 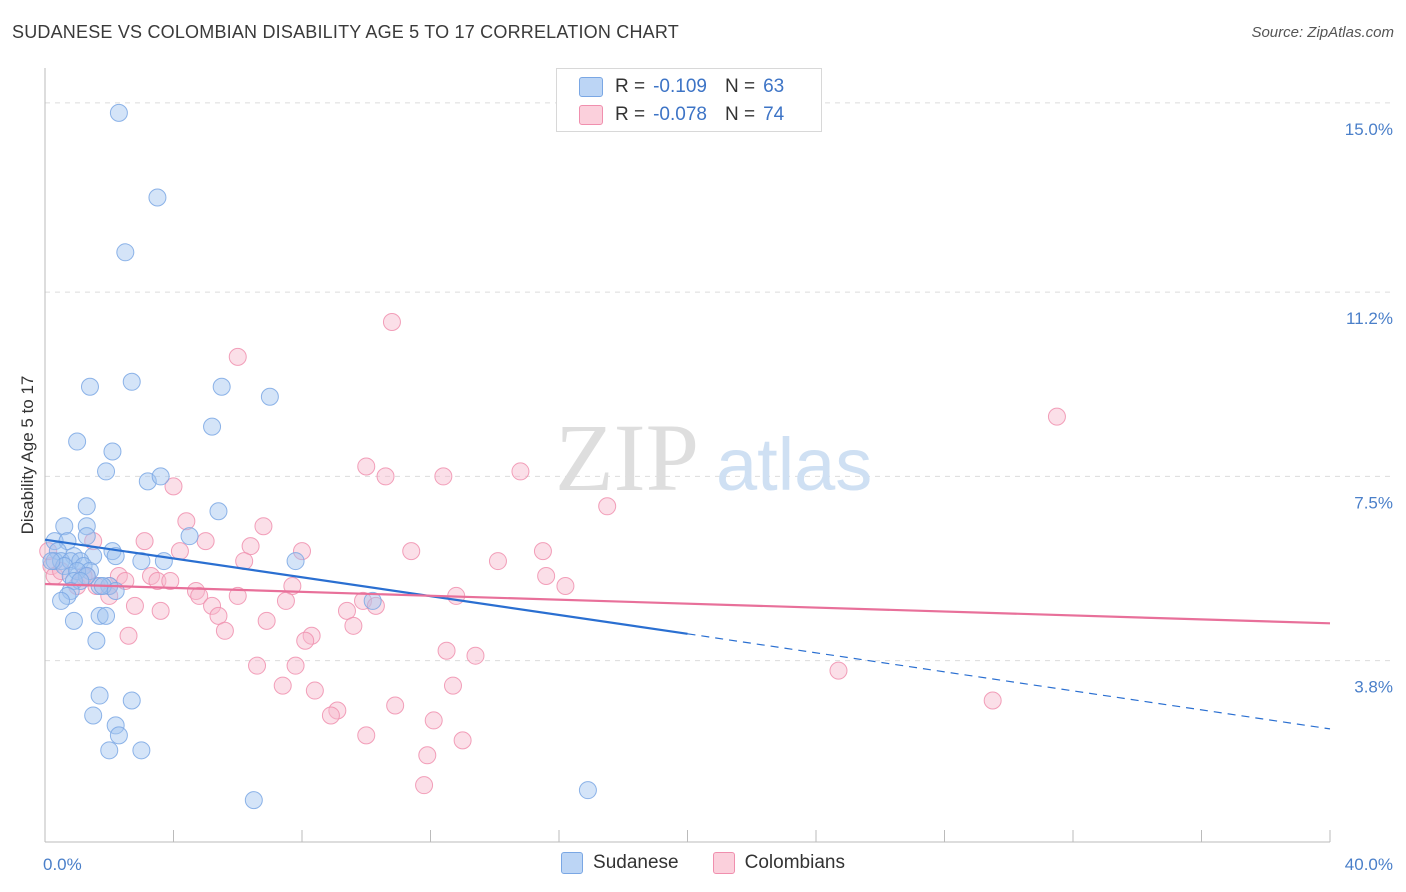 What do you see at coordinates (1009, 681) in the screenshot?
I see `sudanese-trend-extension` at bounding box center [1009, 681].